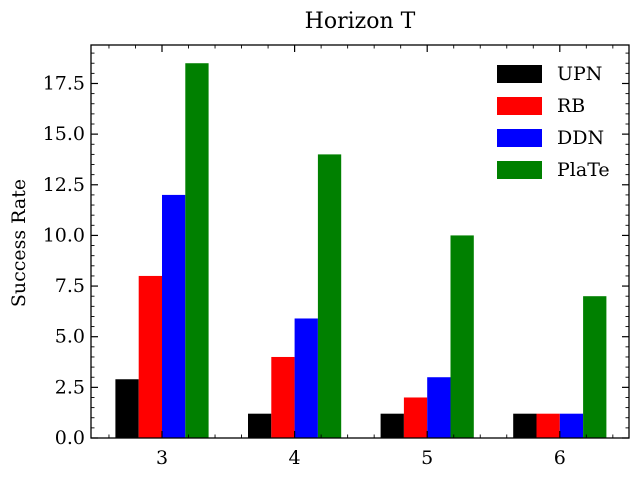  Describe the element at coordinates (70, 337) in the screenshot. I see `y-tick-label: 5.0` at that location.